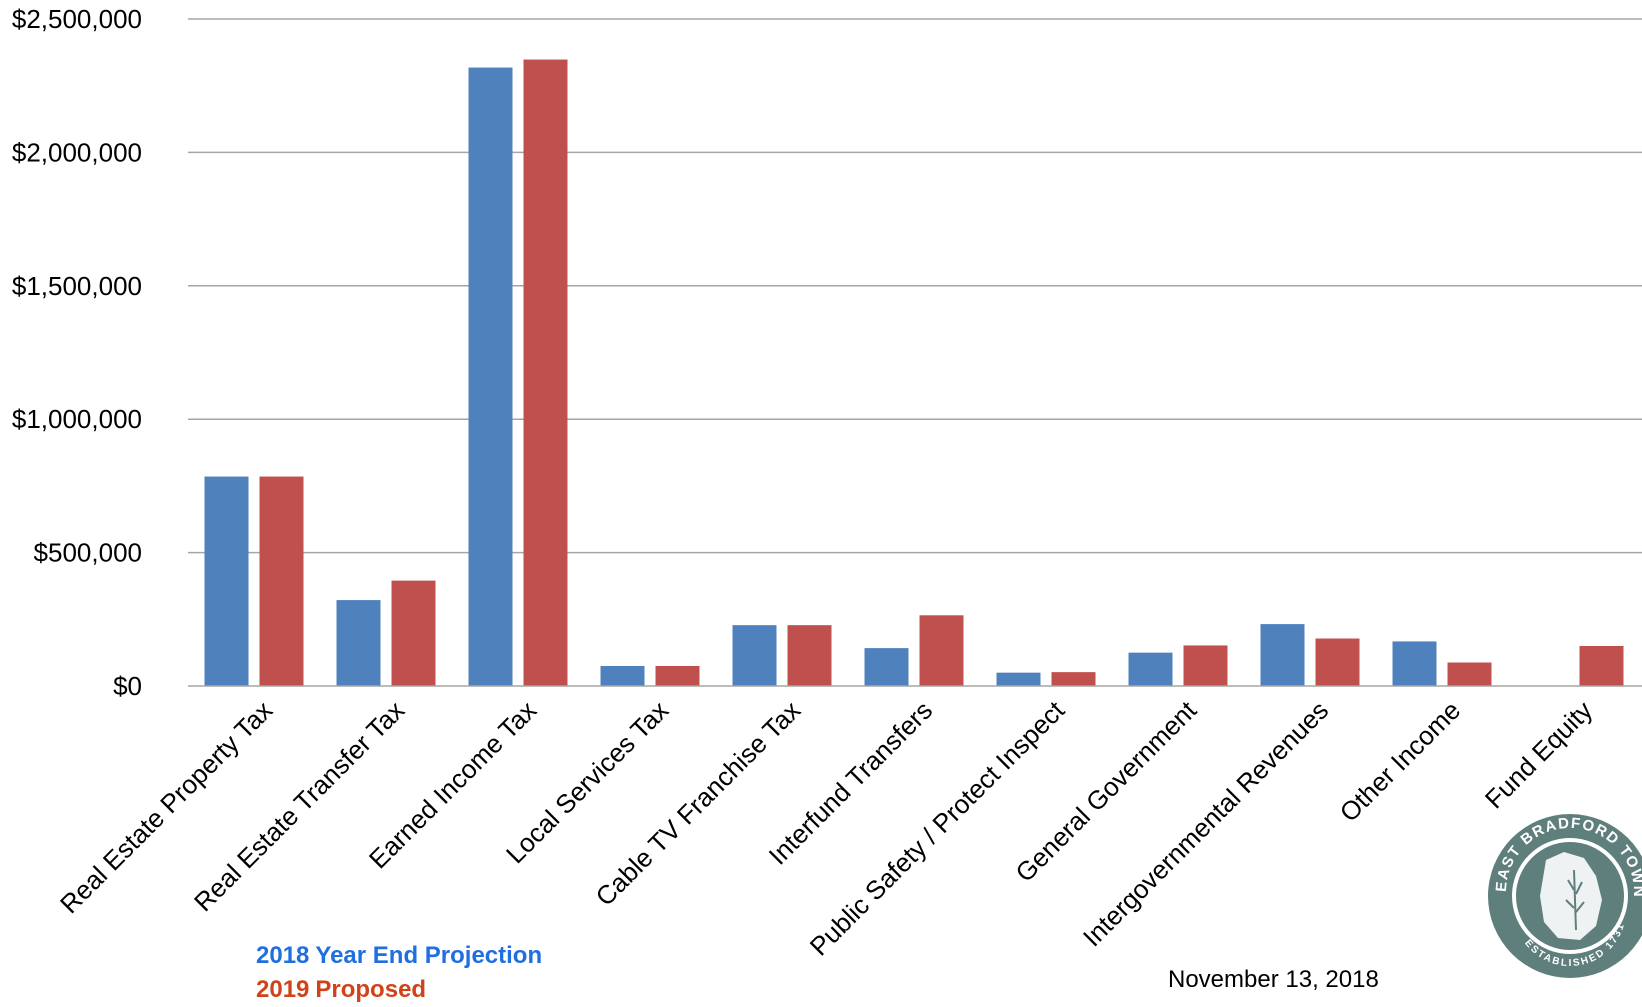 This screenshot has height=1007, width=1642. I want to click on x-tick-label: Intergovernmental Revenues, so click(1205, 823).